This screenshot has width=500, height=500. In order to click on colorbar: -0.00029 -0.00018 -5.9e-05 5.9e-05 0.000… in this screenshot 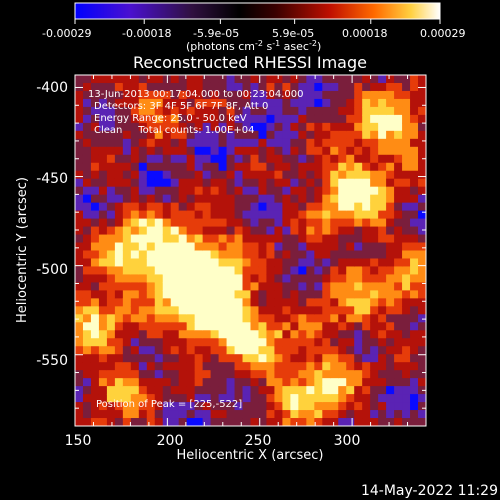, I will do `click(254, 27)`.